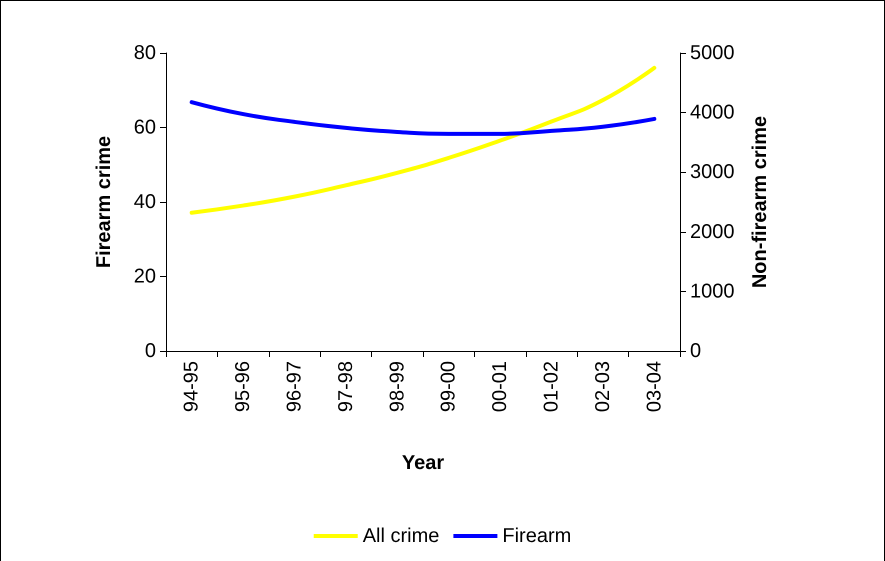  What do you see at coordinates (145, 53) in the screenshot?
I see `y-tick-label: 80` at bounding box center [145, 53].